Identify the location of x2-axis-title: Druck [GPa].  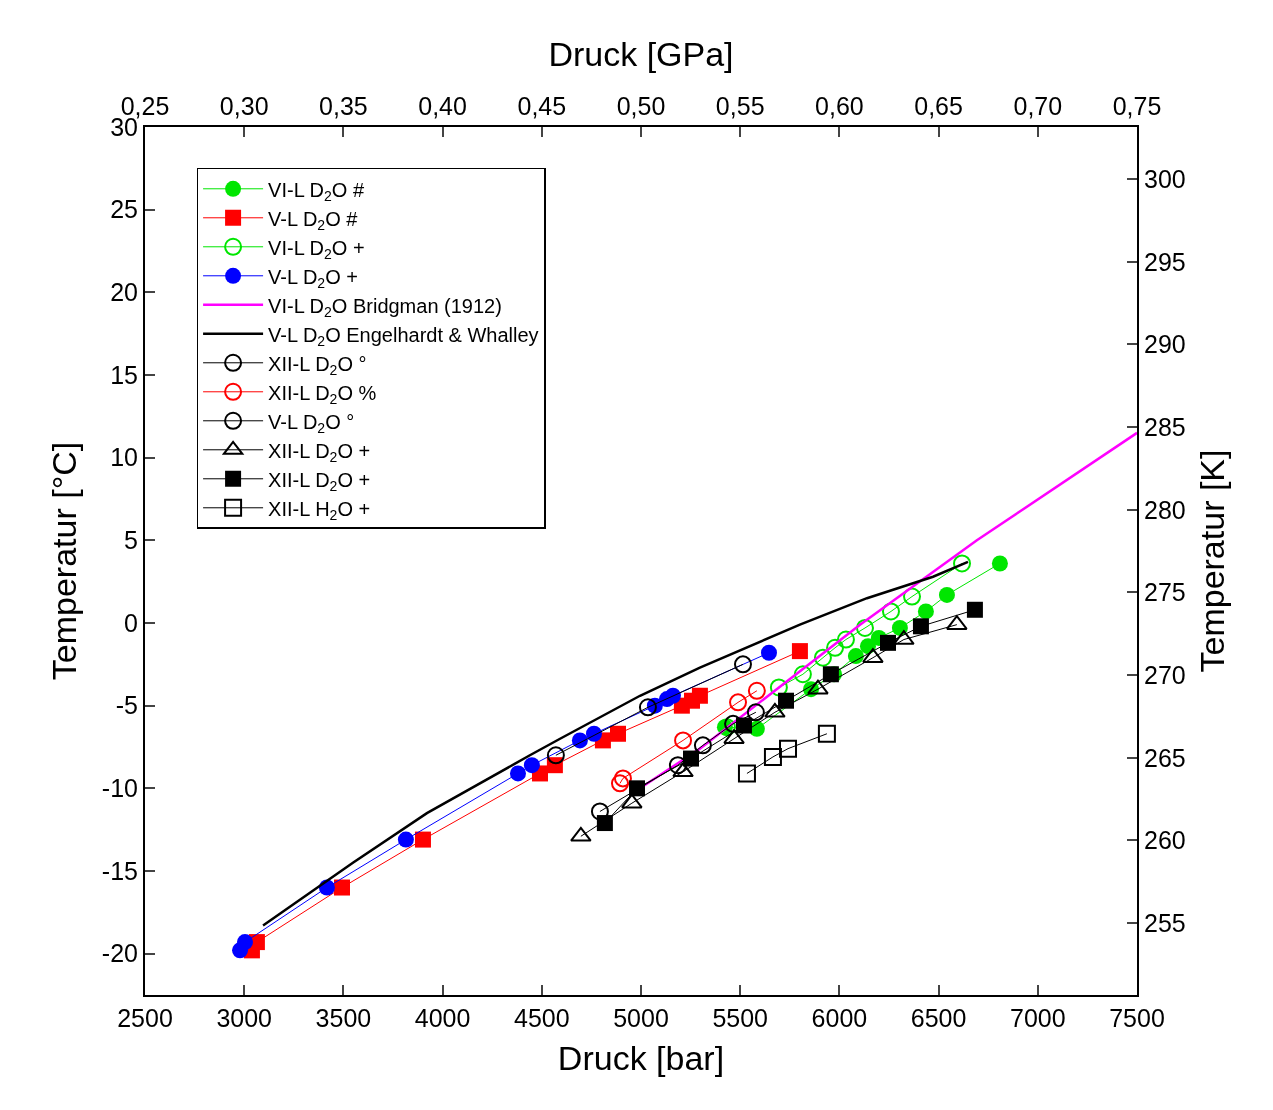
(641, 54).